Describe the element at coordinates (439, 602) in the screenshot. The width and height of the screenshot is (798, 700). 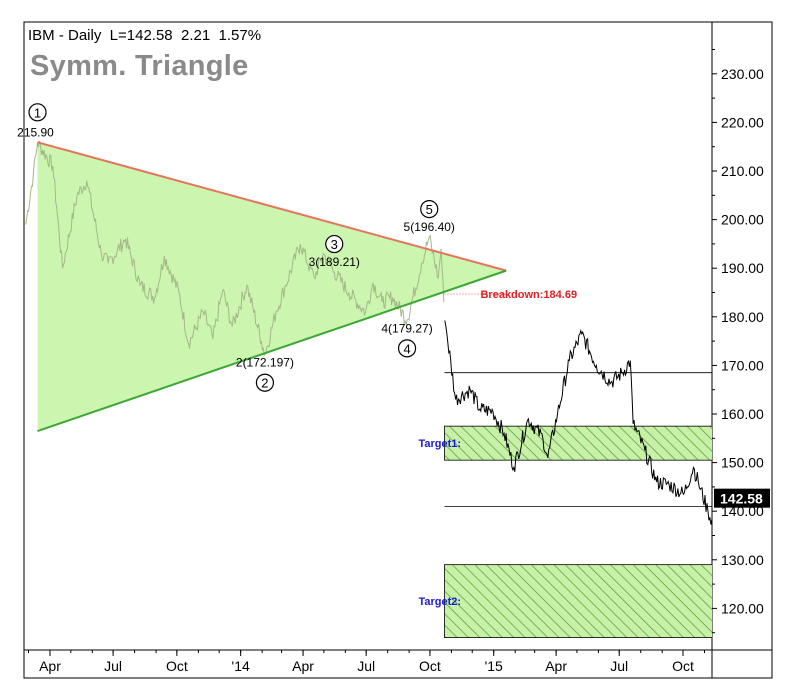
I see `target-label-2: Target2:` at that location.